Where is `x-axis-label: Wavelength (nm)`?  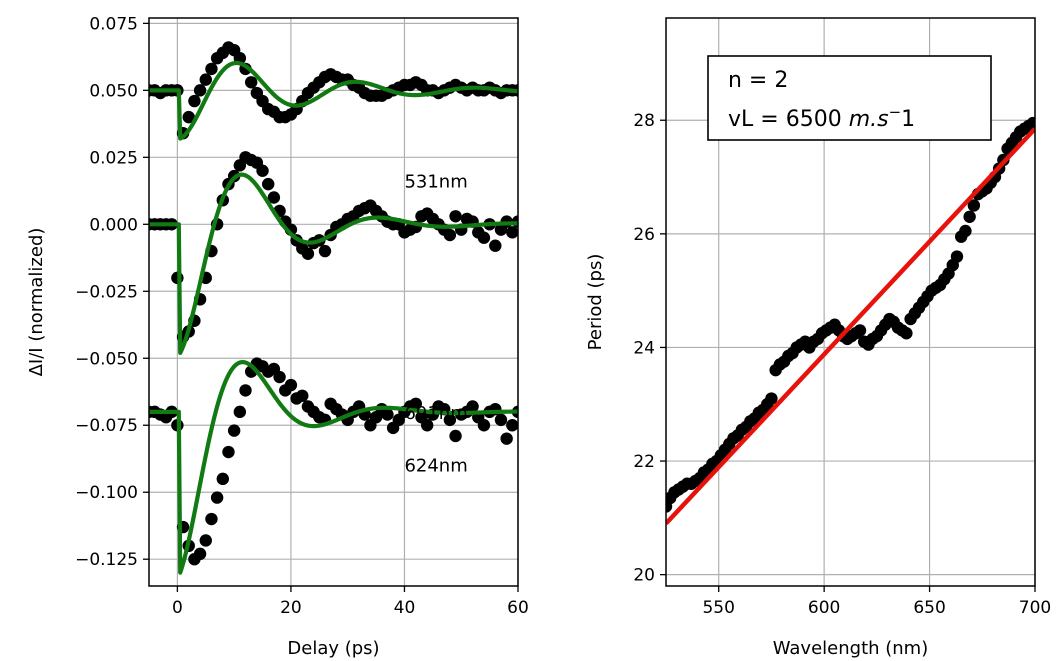 x-axis-label: Wavelength (nm) is located at coordinates (851, 648).